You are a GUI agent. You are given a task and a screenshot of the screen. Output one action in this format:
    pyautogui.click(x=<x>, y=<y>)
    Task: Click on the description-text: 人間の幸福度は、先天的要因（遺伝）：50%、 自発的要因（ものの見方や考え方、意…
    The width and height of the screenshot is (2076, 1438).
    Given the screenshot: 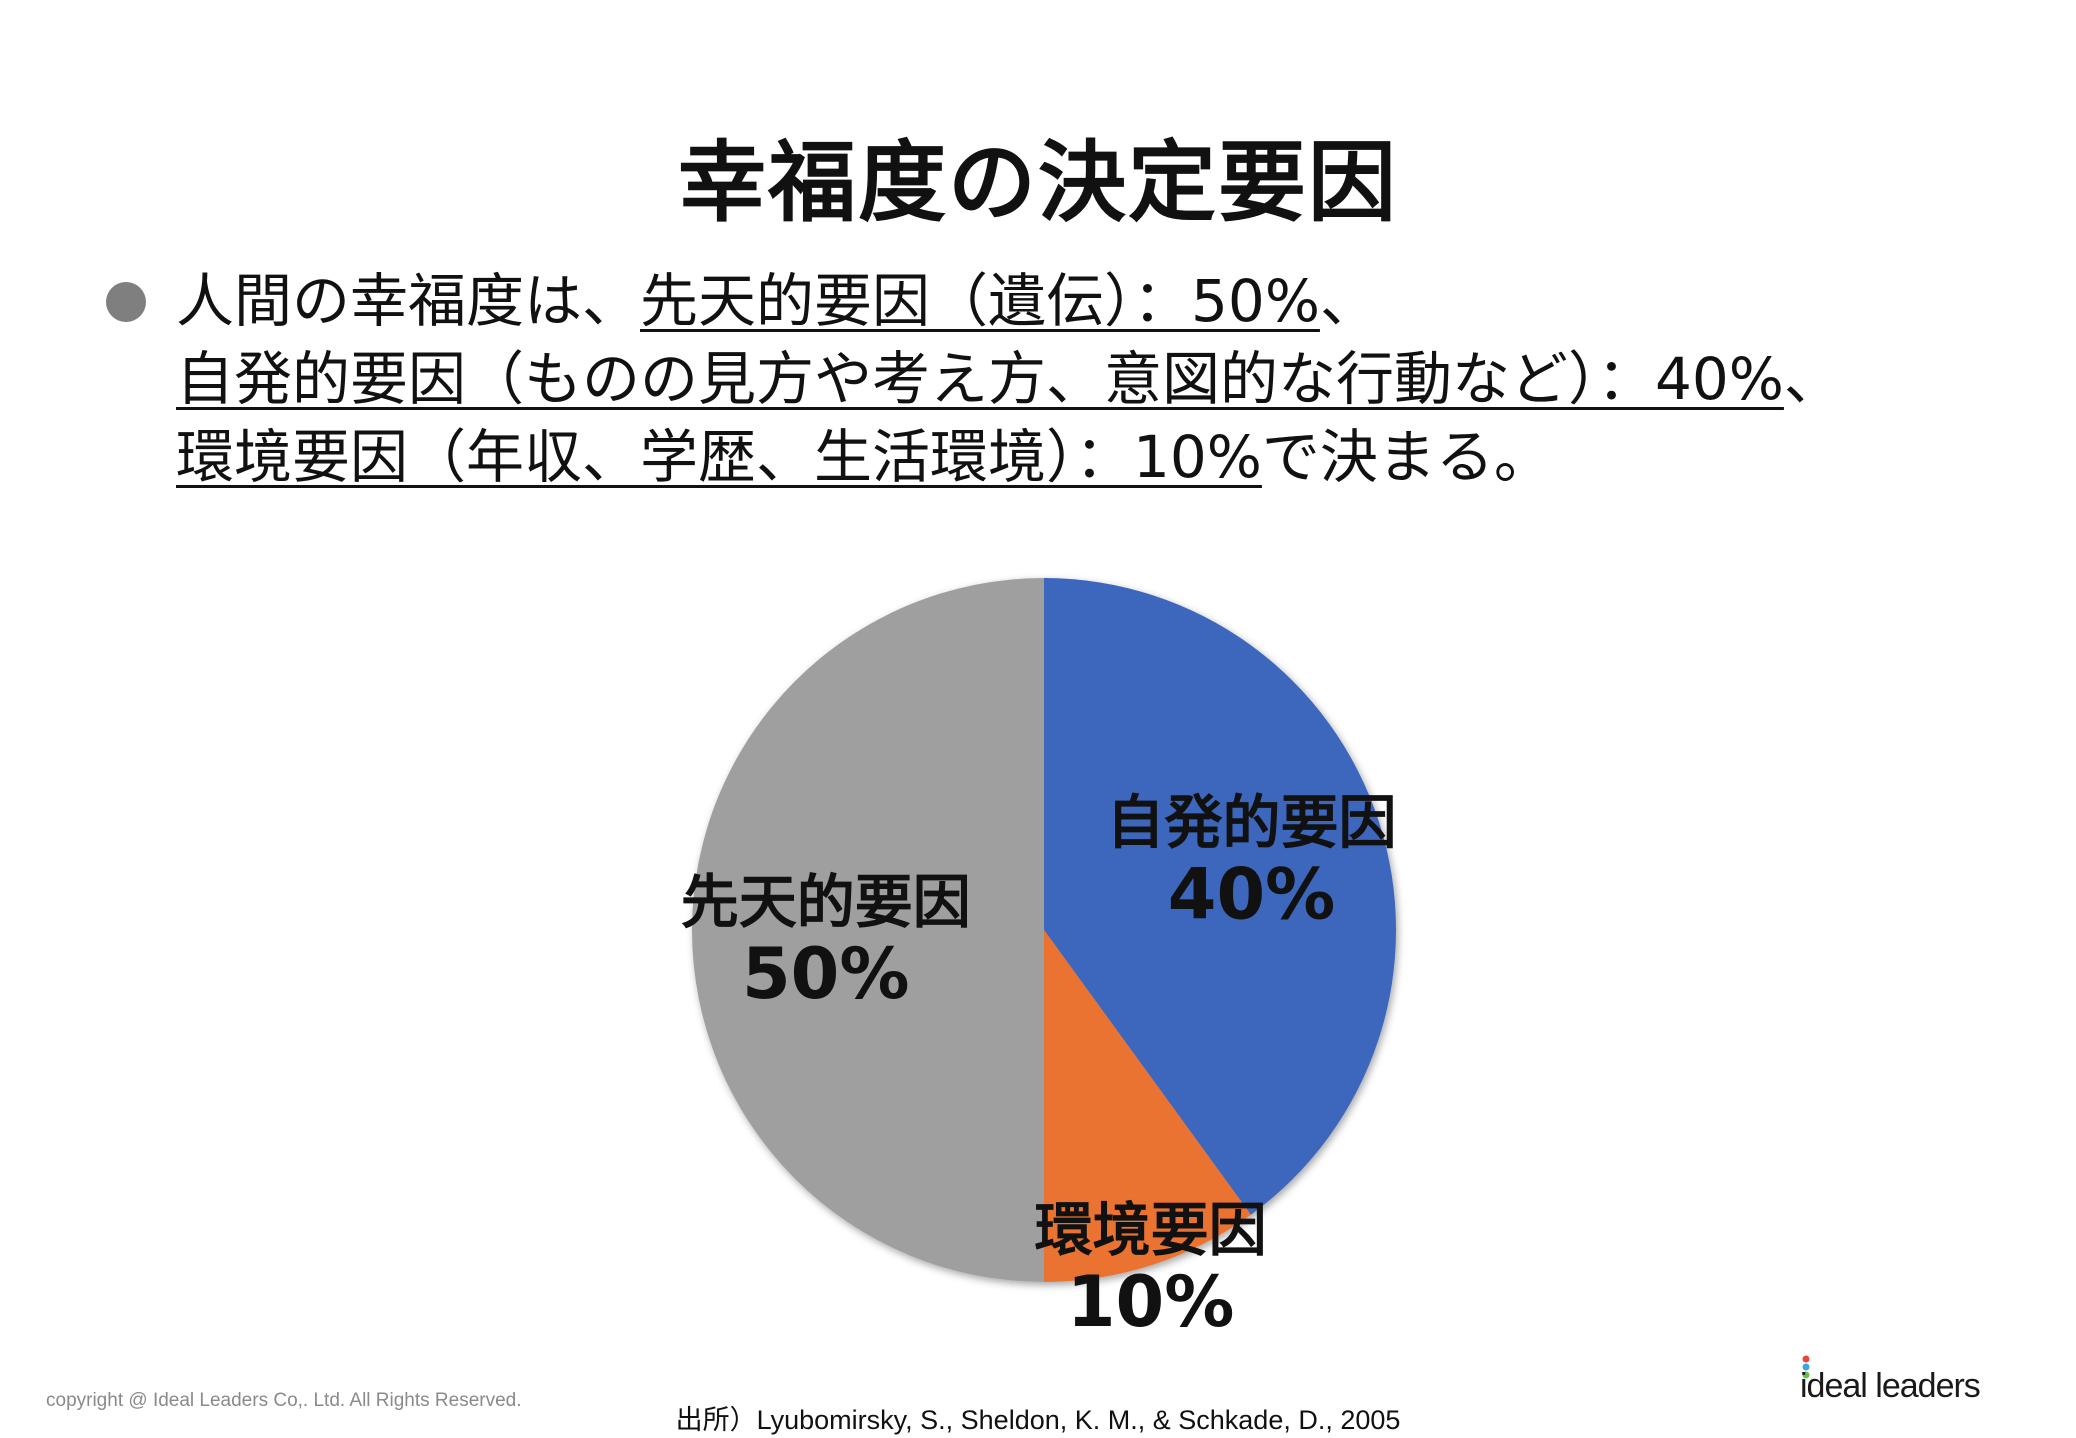 What is the action you would take?
    pyautogui.click(x=1116, y=379)
    